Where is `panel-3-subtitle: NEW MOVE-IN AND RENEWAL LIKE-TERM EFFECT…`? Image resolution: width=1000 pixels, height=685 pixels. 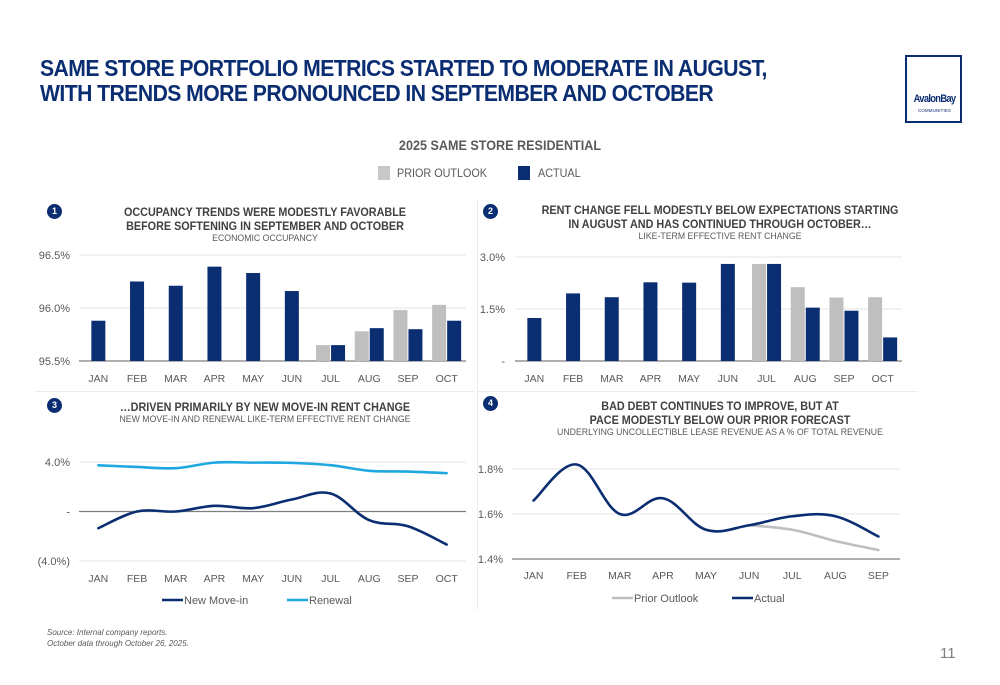 panel-3-subtitle: NEW MOVE-IN AND RENEWAL LIKE-TERM EFFECT… is located at coordinates (265, 419).